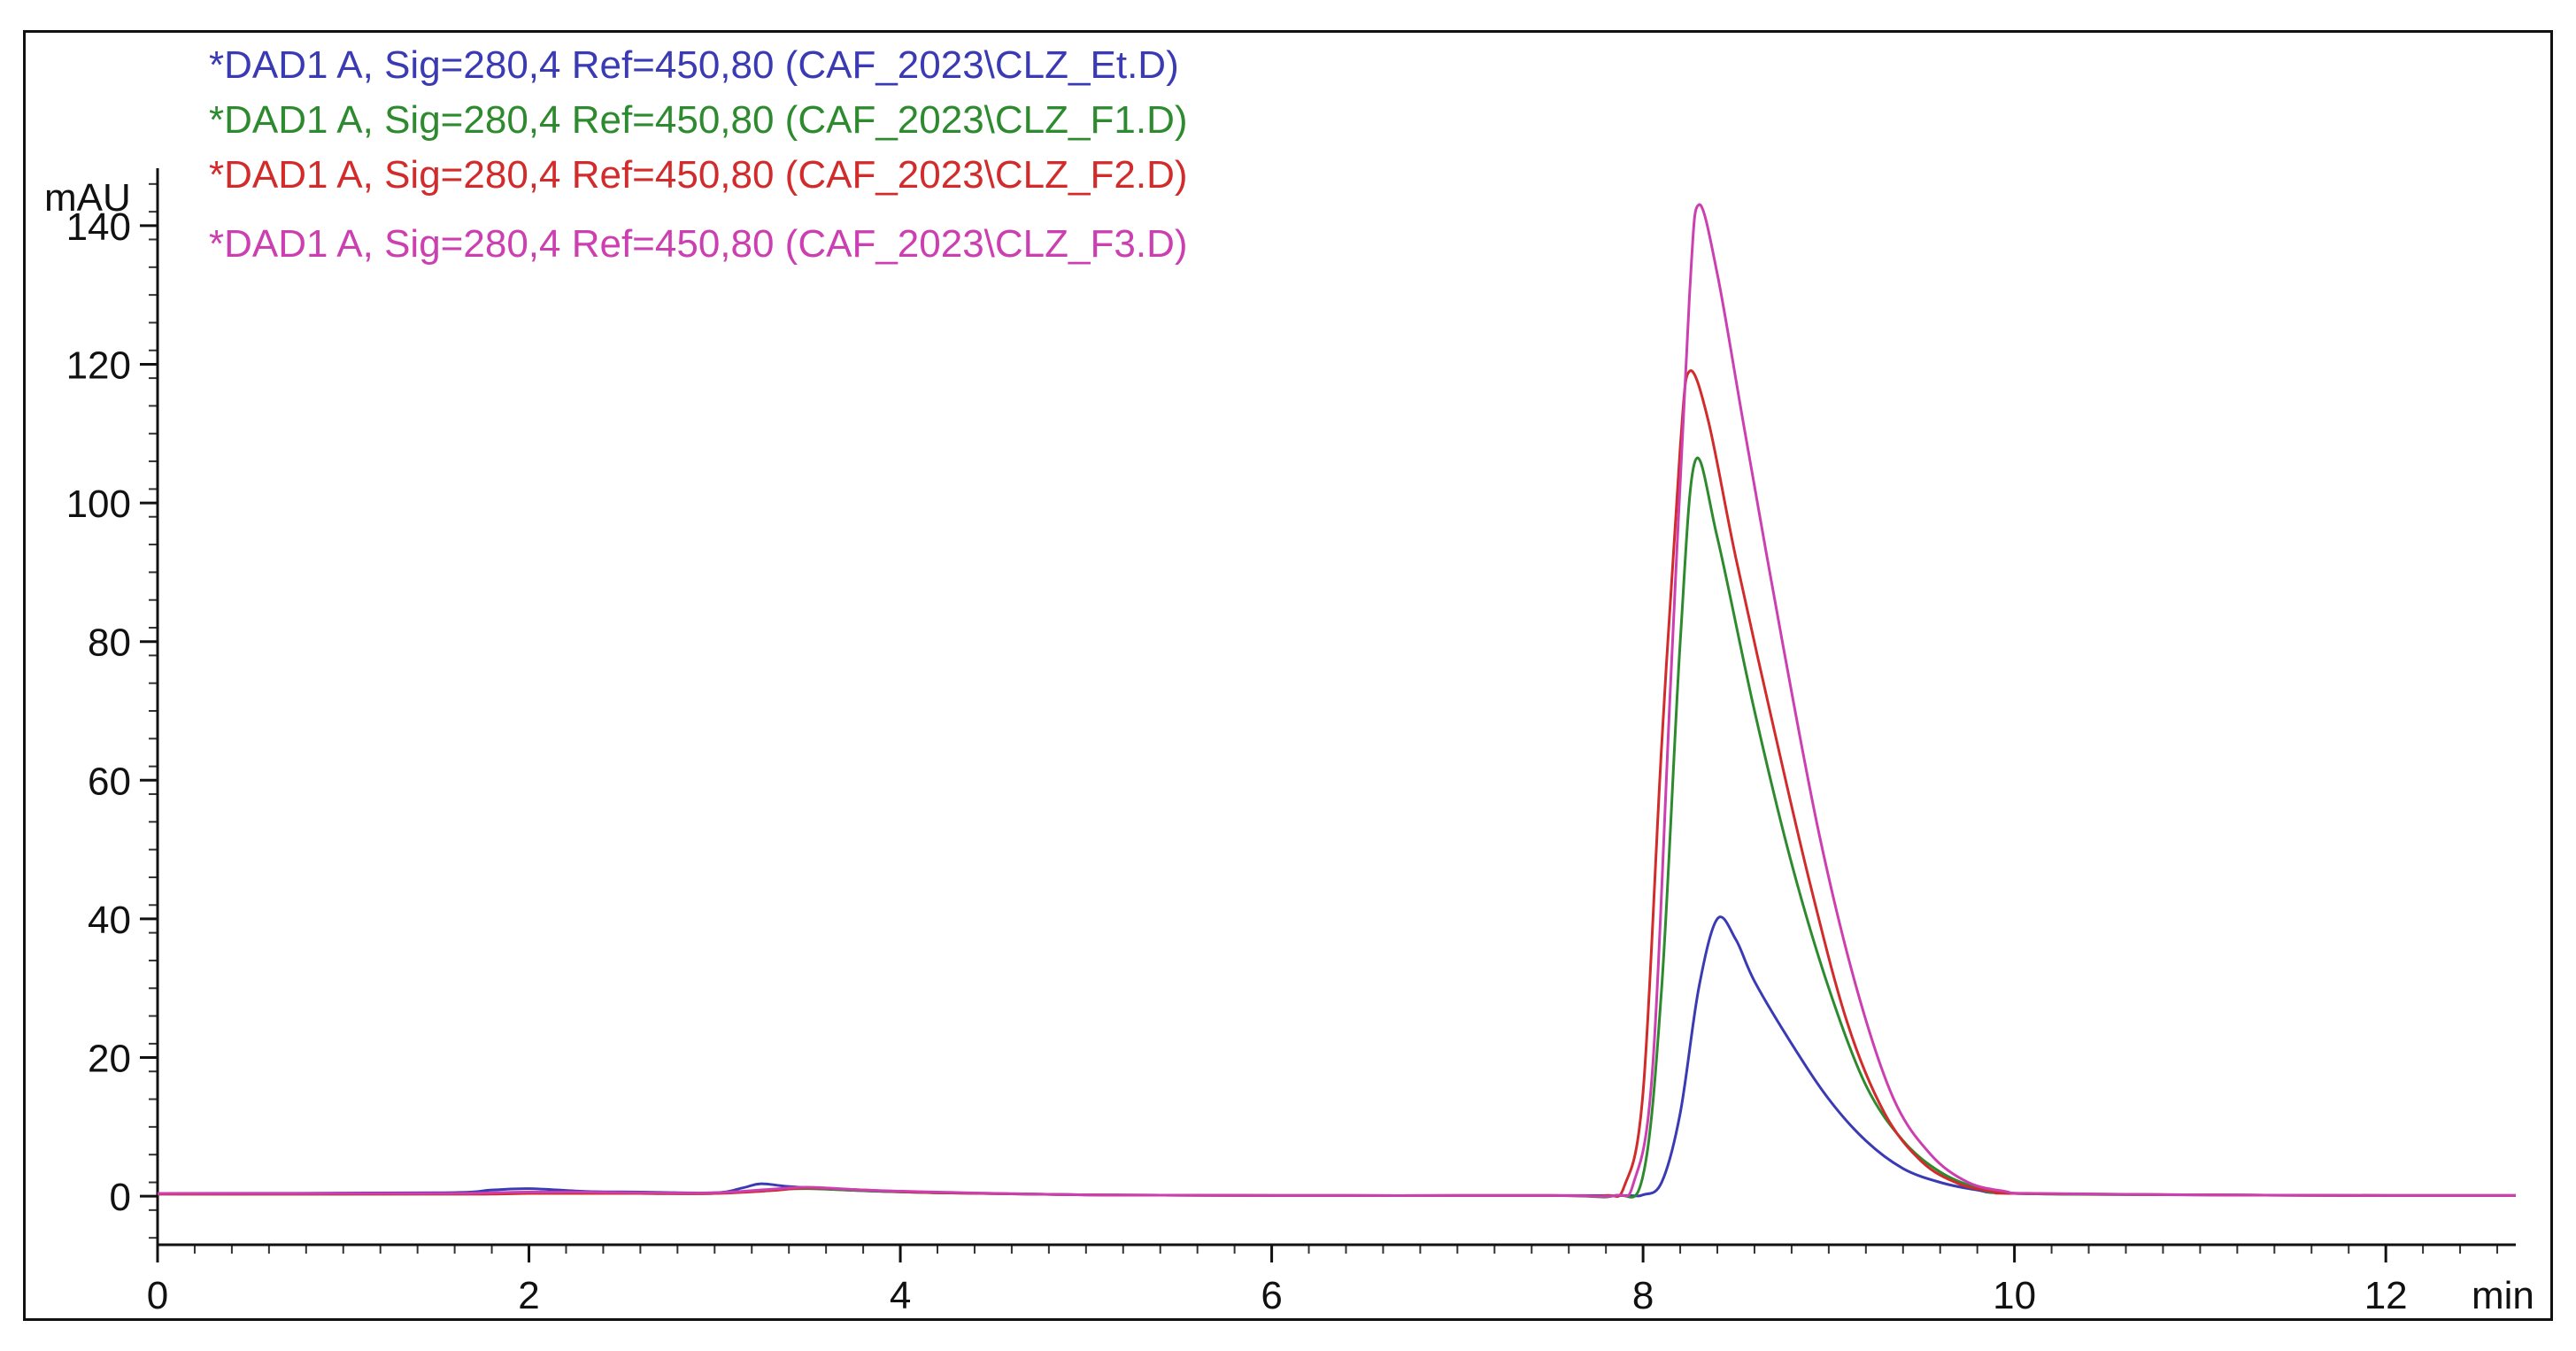 The image size is (2576, 1351). I want to click on y-tick-label: 60, so click(109, 781).